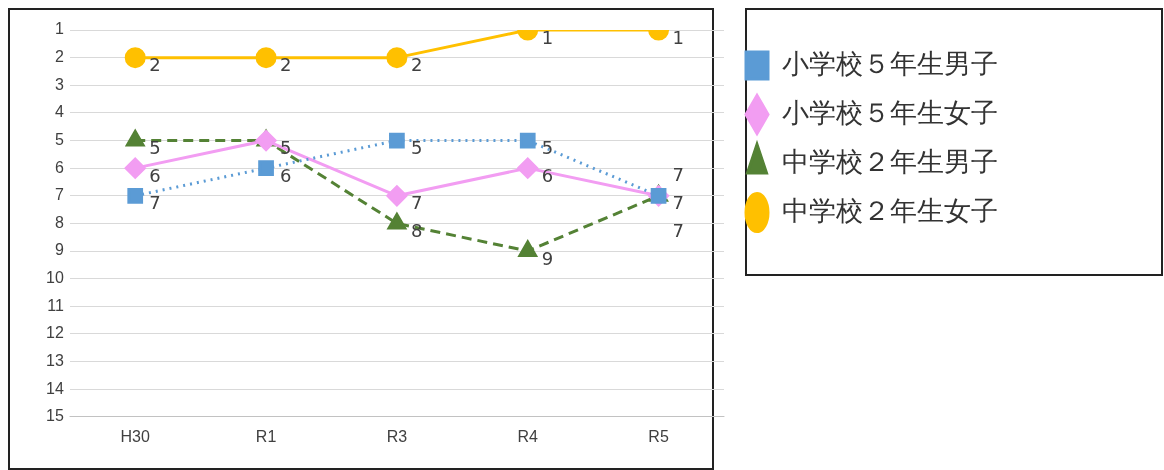  What do you see at coordinates (547, 258) in the screenshot?
I see `data-label: 9` at bounding box center [547, 258].